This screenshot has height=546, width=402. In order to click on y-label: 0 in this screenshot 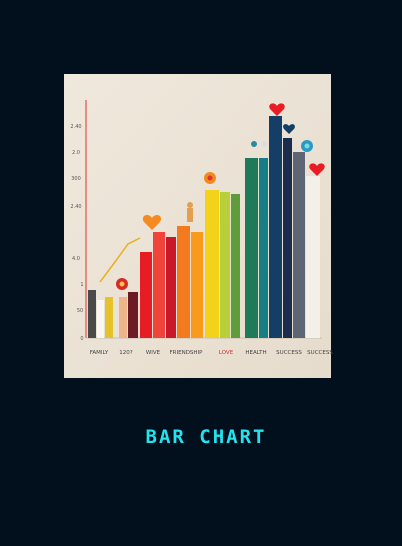, I will do `click(81, 339)`.